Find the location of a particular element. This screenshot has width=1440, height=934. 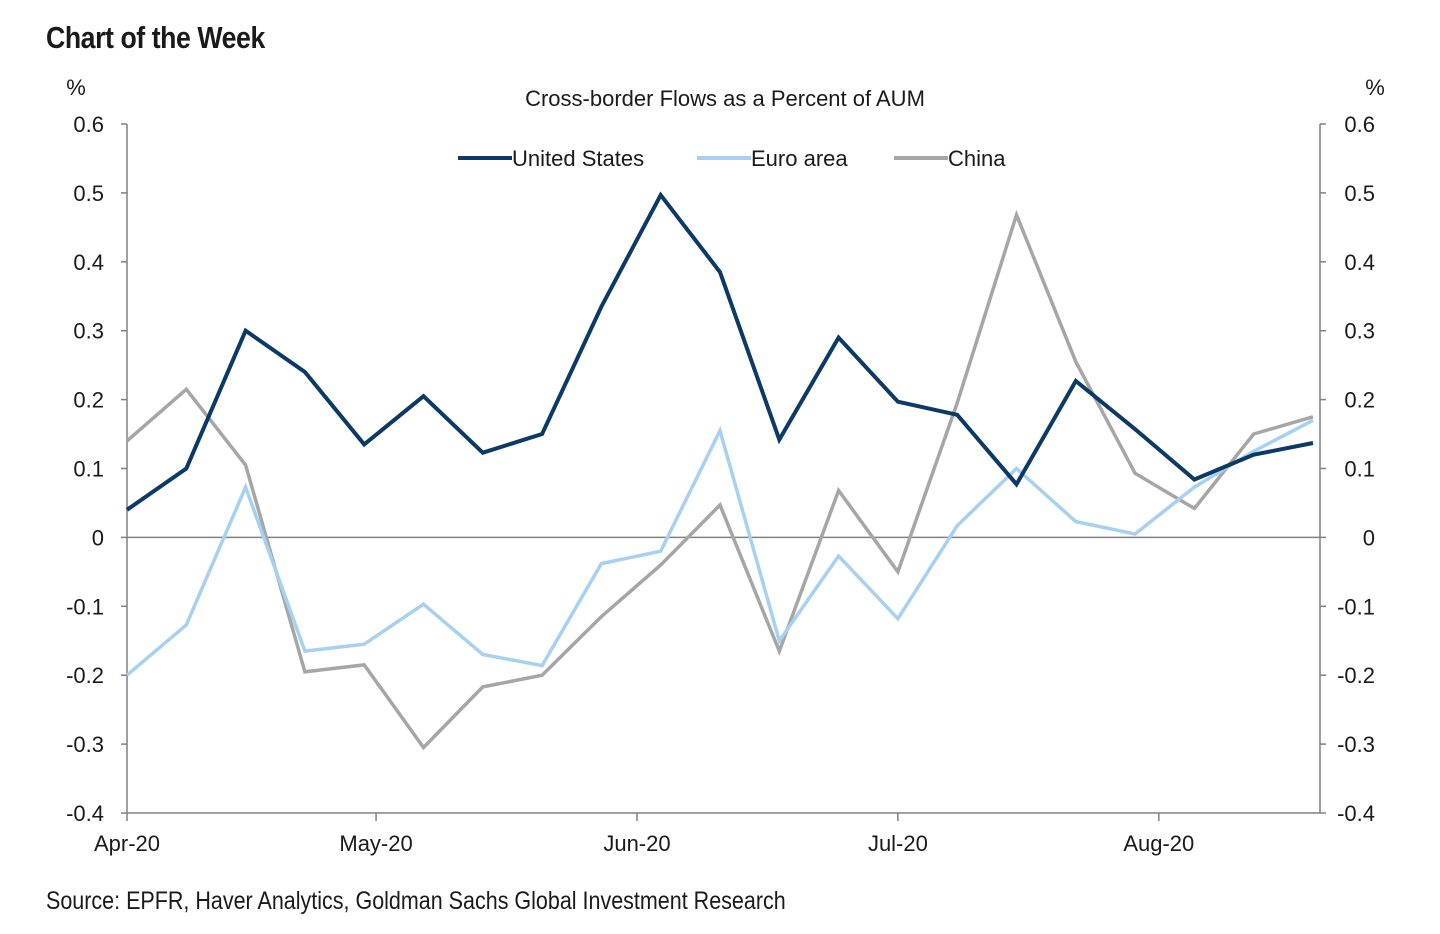

left-axis-unit: % is located at coordinates (76, 87).